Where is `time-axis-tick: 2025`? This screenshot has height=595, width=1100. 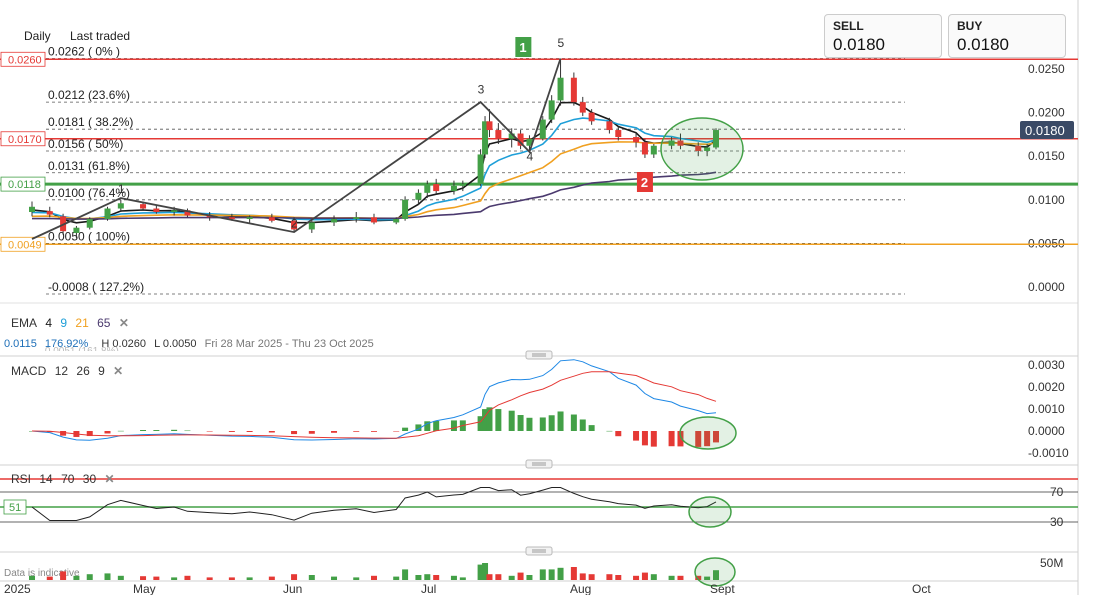 time-axis-tick: 2025 is located at coordinates (17, 588).